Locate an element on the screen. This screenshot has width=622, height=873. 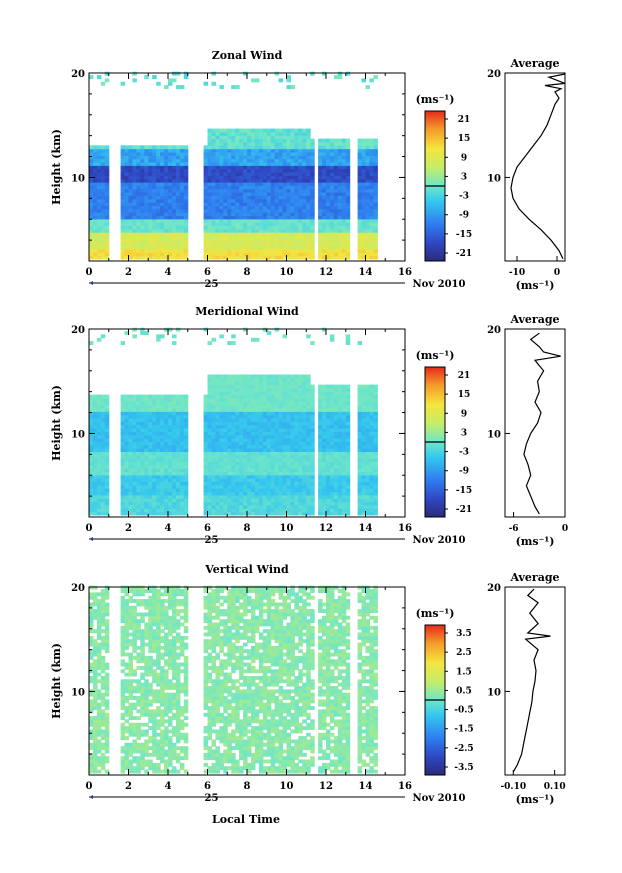
panel-title: Zonal Wind is located at coordinates (247, 55).